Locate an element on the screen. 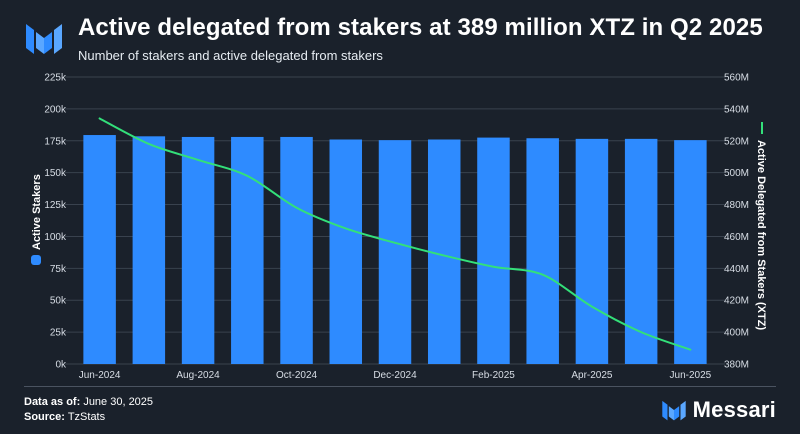 This screenshot has width=800, height=434. left-axis-title: Active Stakers is located at coordinates (37, 212).